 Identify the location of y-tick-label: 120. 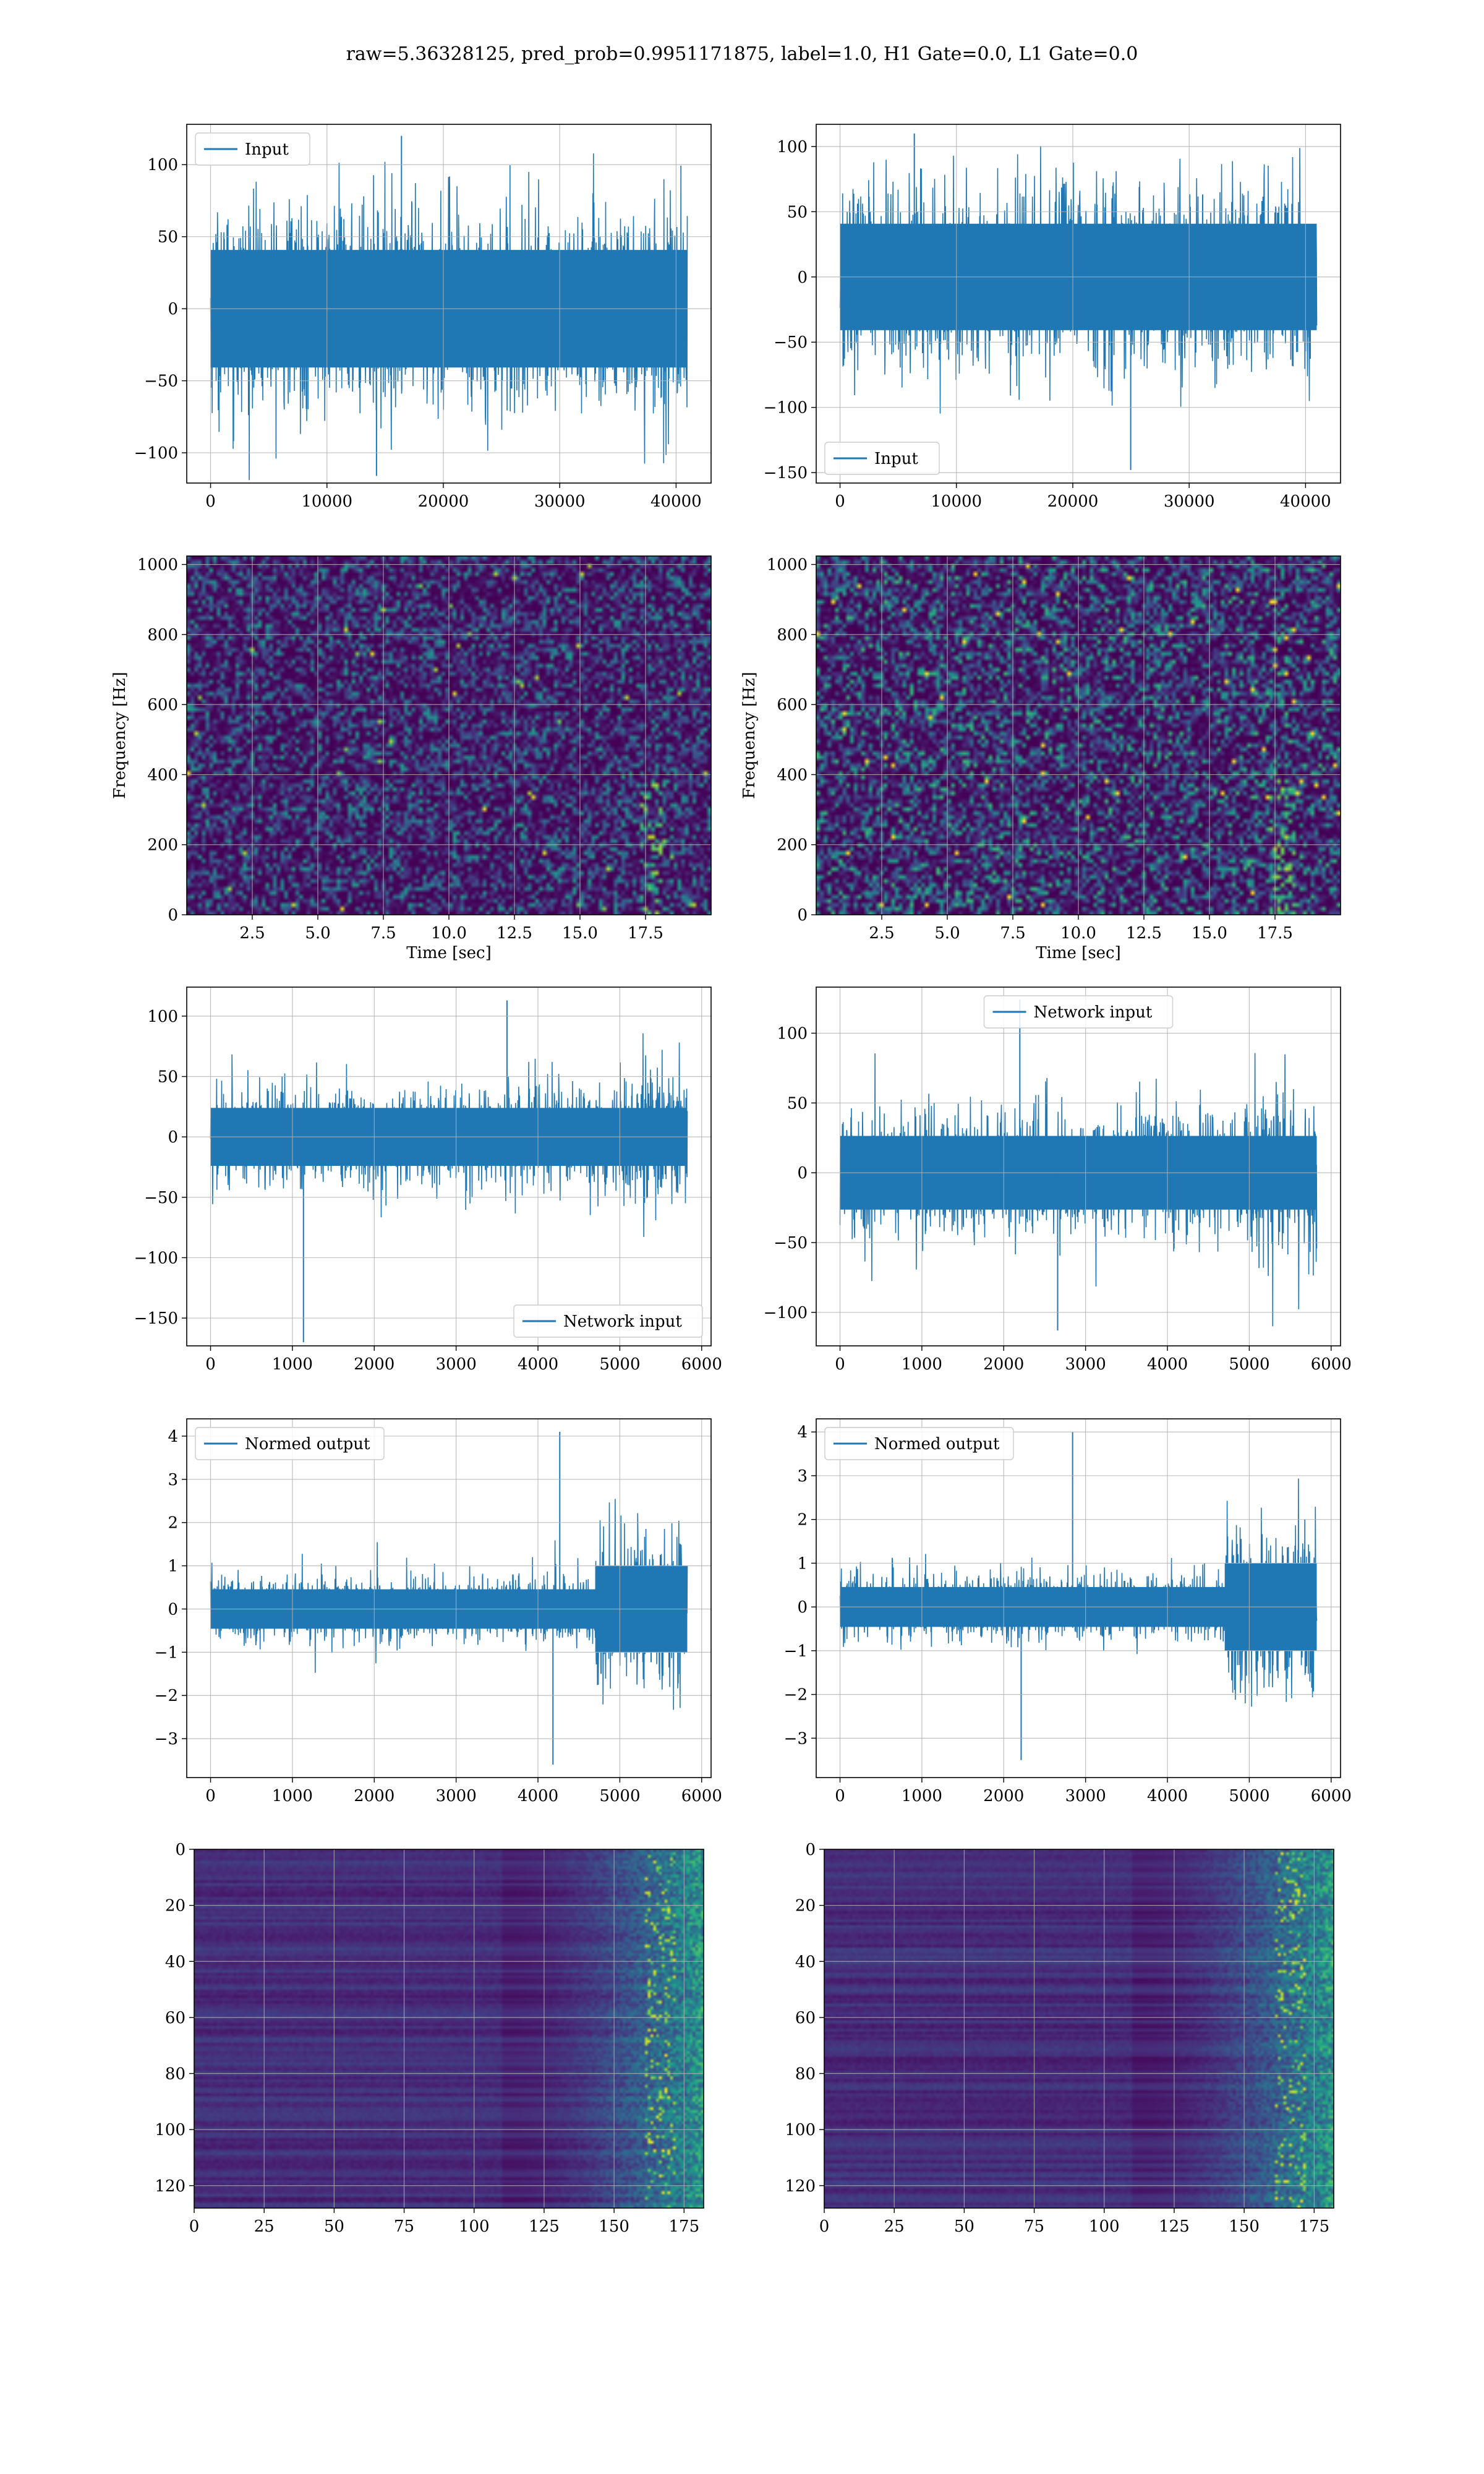
(170, 2186).